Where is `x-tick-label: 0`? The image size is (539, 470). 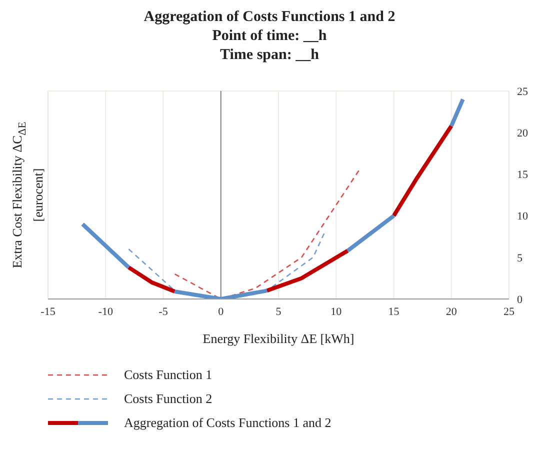 x-tick-label: 0 is located at coordinates (221, 312).